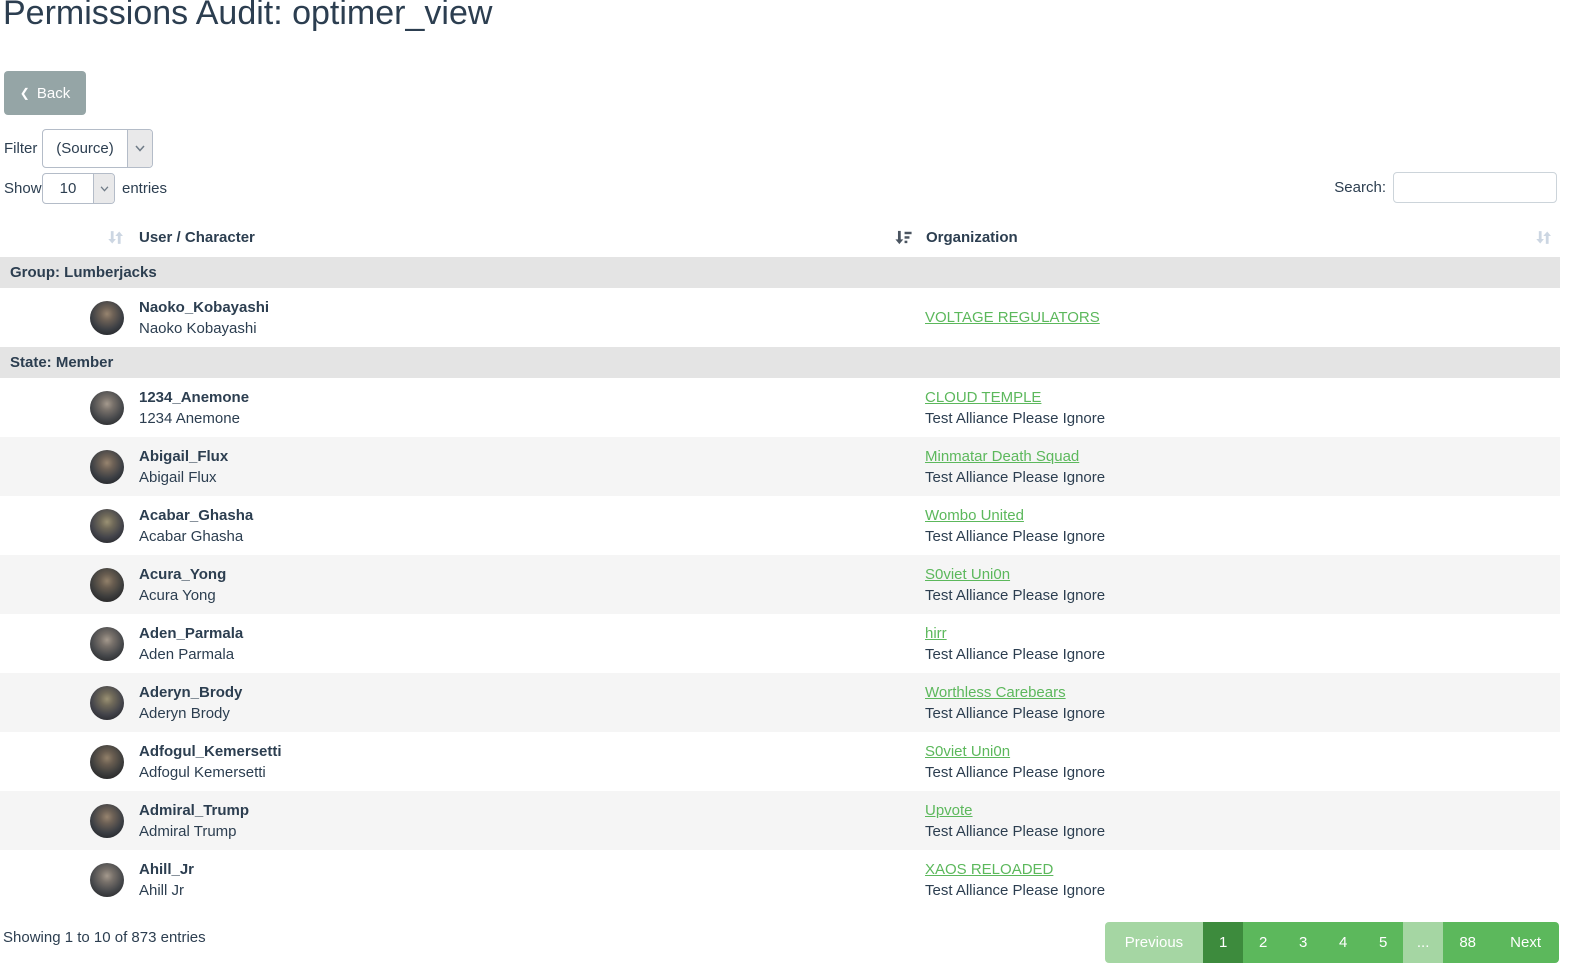 The width and height of the screenshot is (1579, 975). Describe the element at coordinates (1195, 237) in the screenshot. I see `column-header-organization: Organization` at that location.